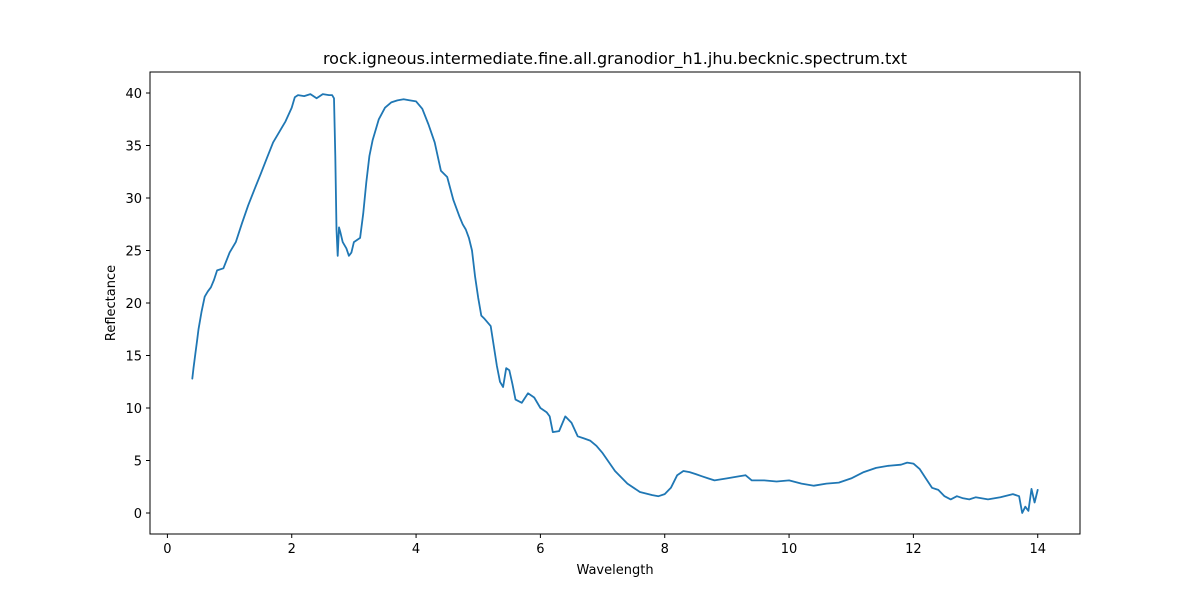 Image resolution: width=1200 pixels, height=604 pixels. What do you see at coordinates (665, 549) in the screenshot?
I see `x-tick-label: 8` at bounding box center [665, 549].